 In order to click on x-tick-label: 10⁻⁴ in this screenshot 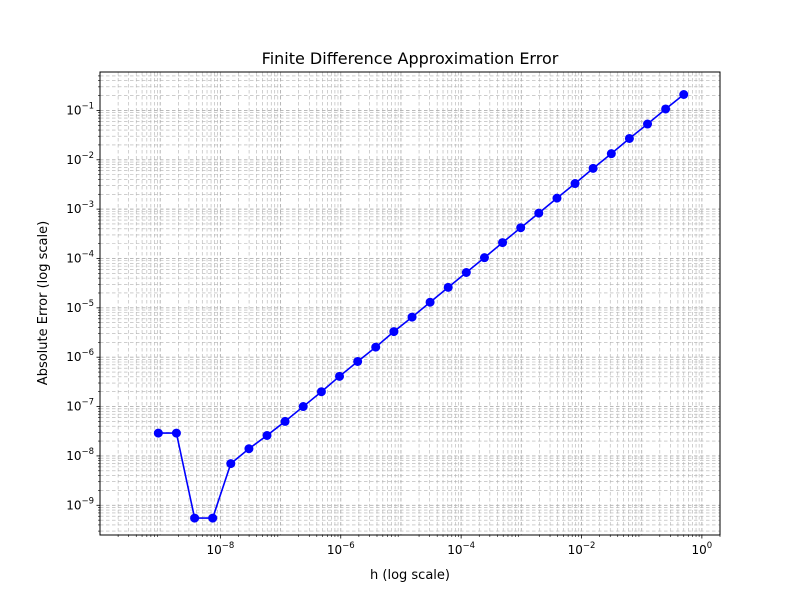, I will do `click(461, 549)`.